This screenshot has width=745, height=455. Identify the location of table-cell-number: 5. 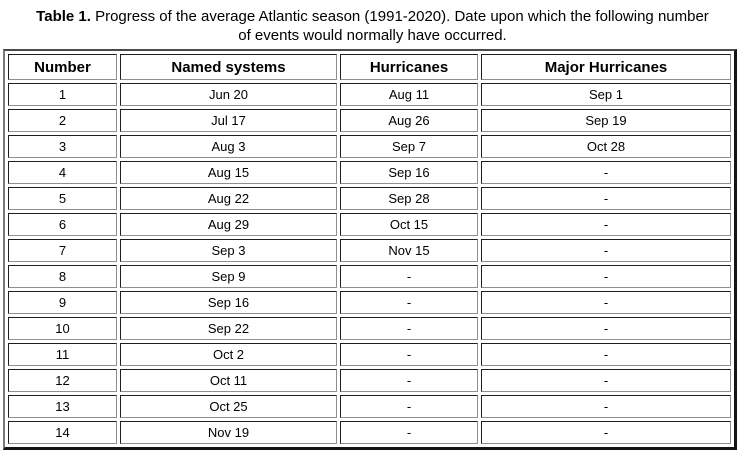
(62, 198).